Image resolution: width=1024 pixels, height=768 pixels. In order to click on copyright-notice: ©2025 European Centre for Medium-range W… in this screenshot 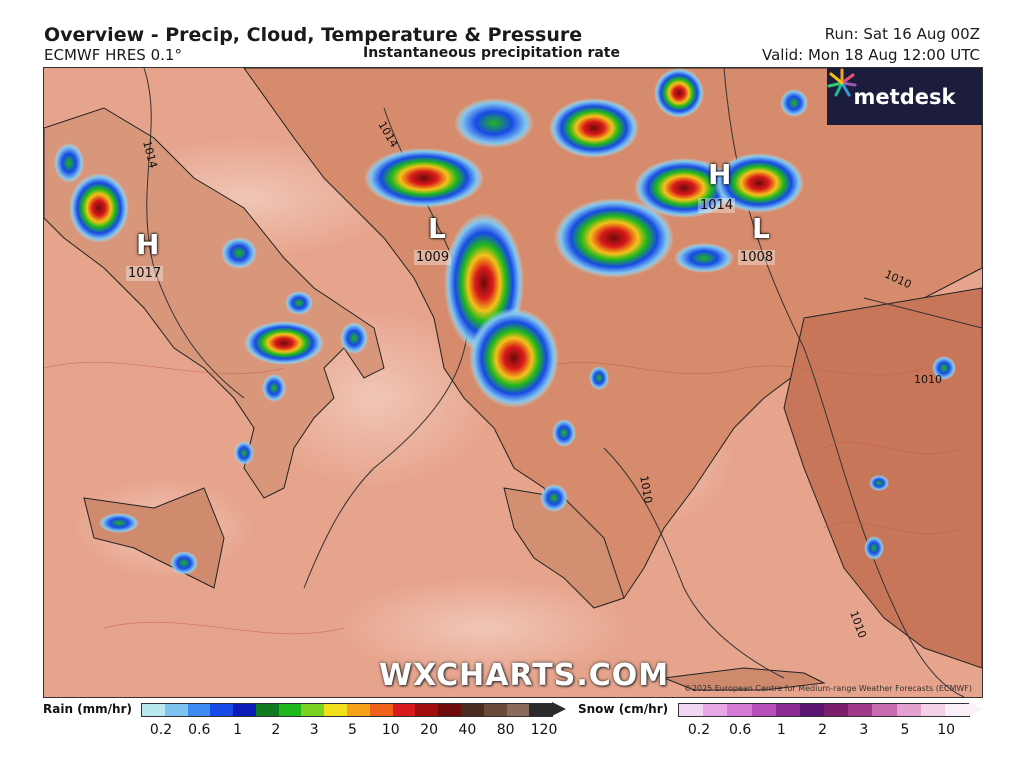, I will do `click(827, 688)`.